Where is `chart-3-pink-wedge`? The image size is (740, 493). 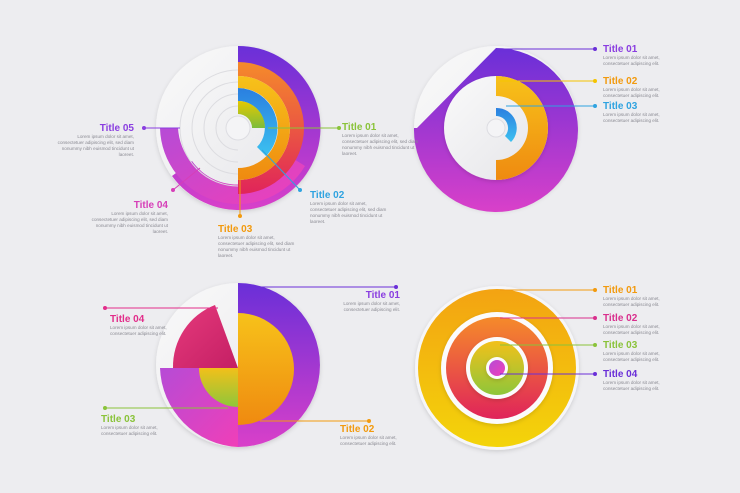 chart-3-pink-wedge is located at coordinates (205, 336).